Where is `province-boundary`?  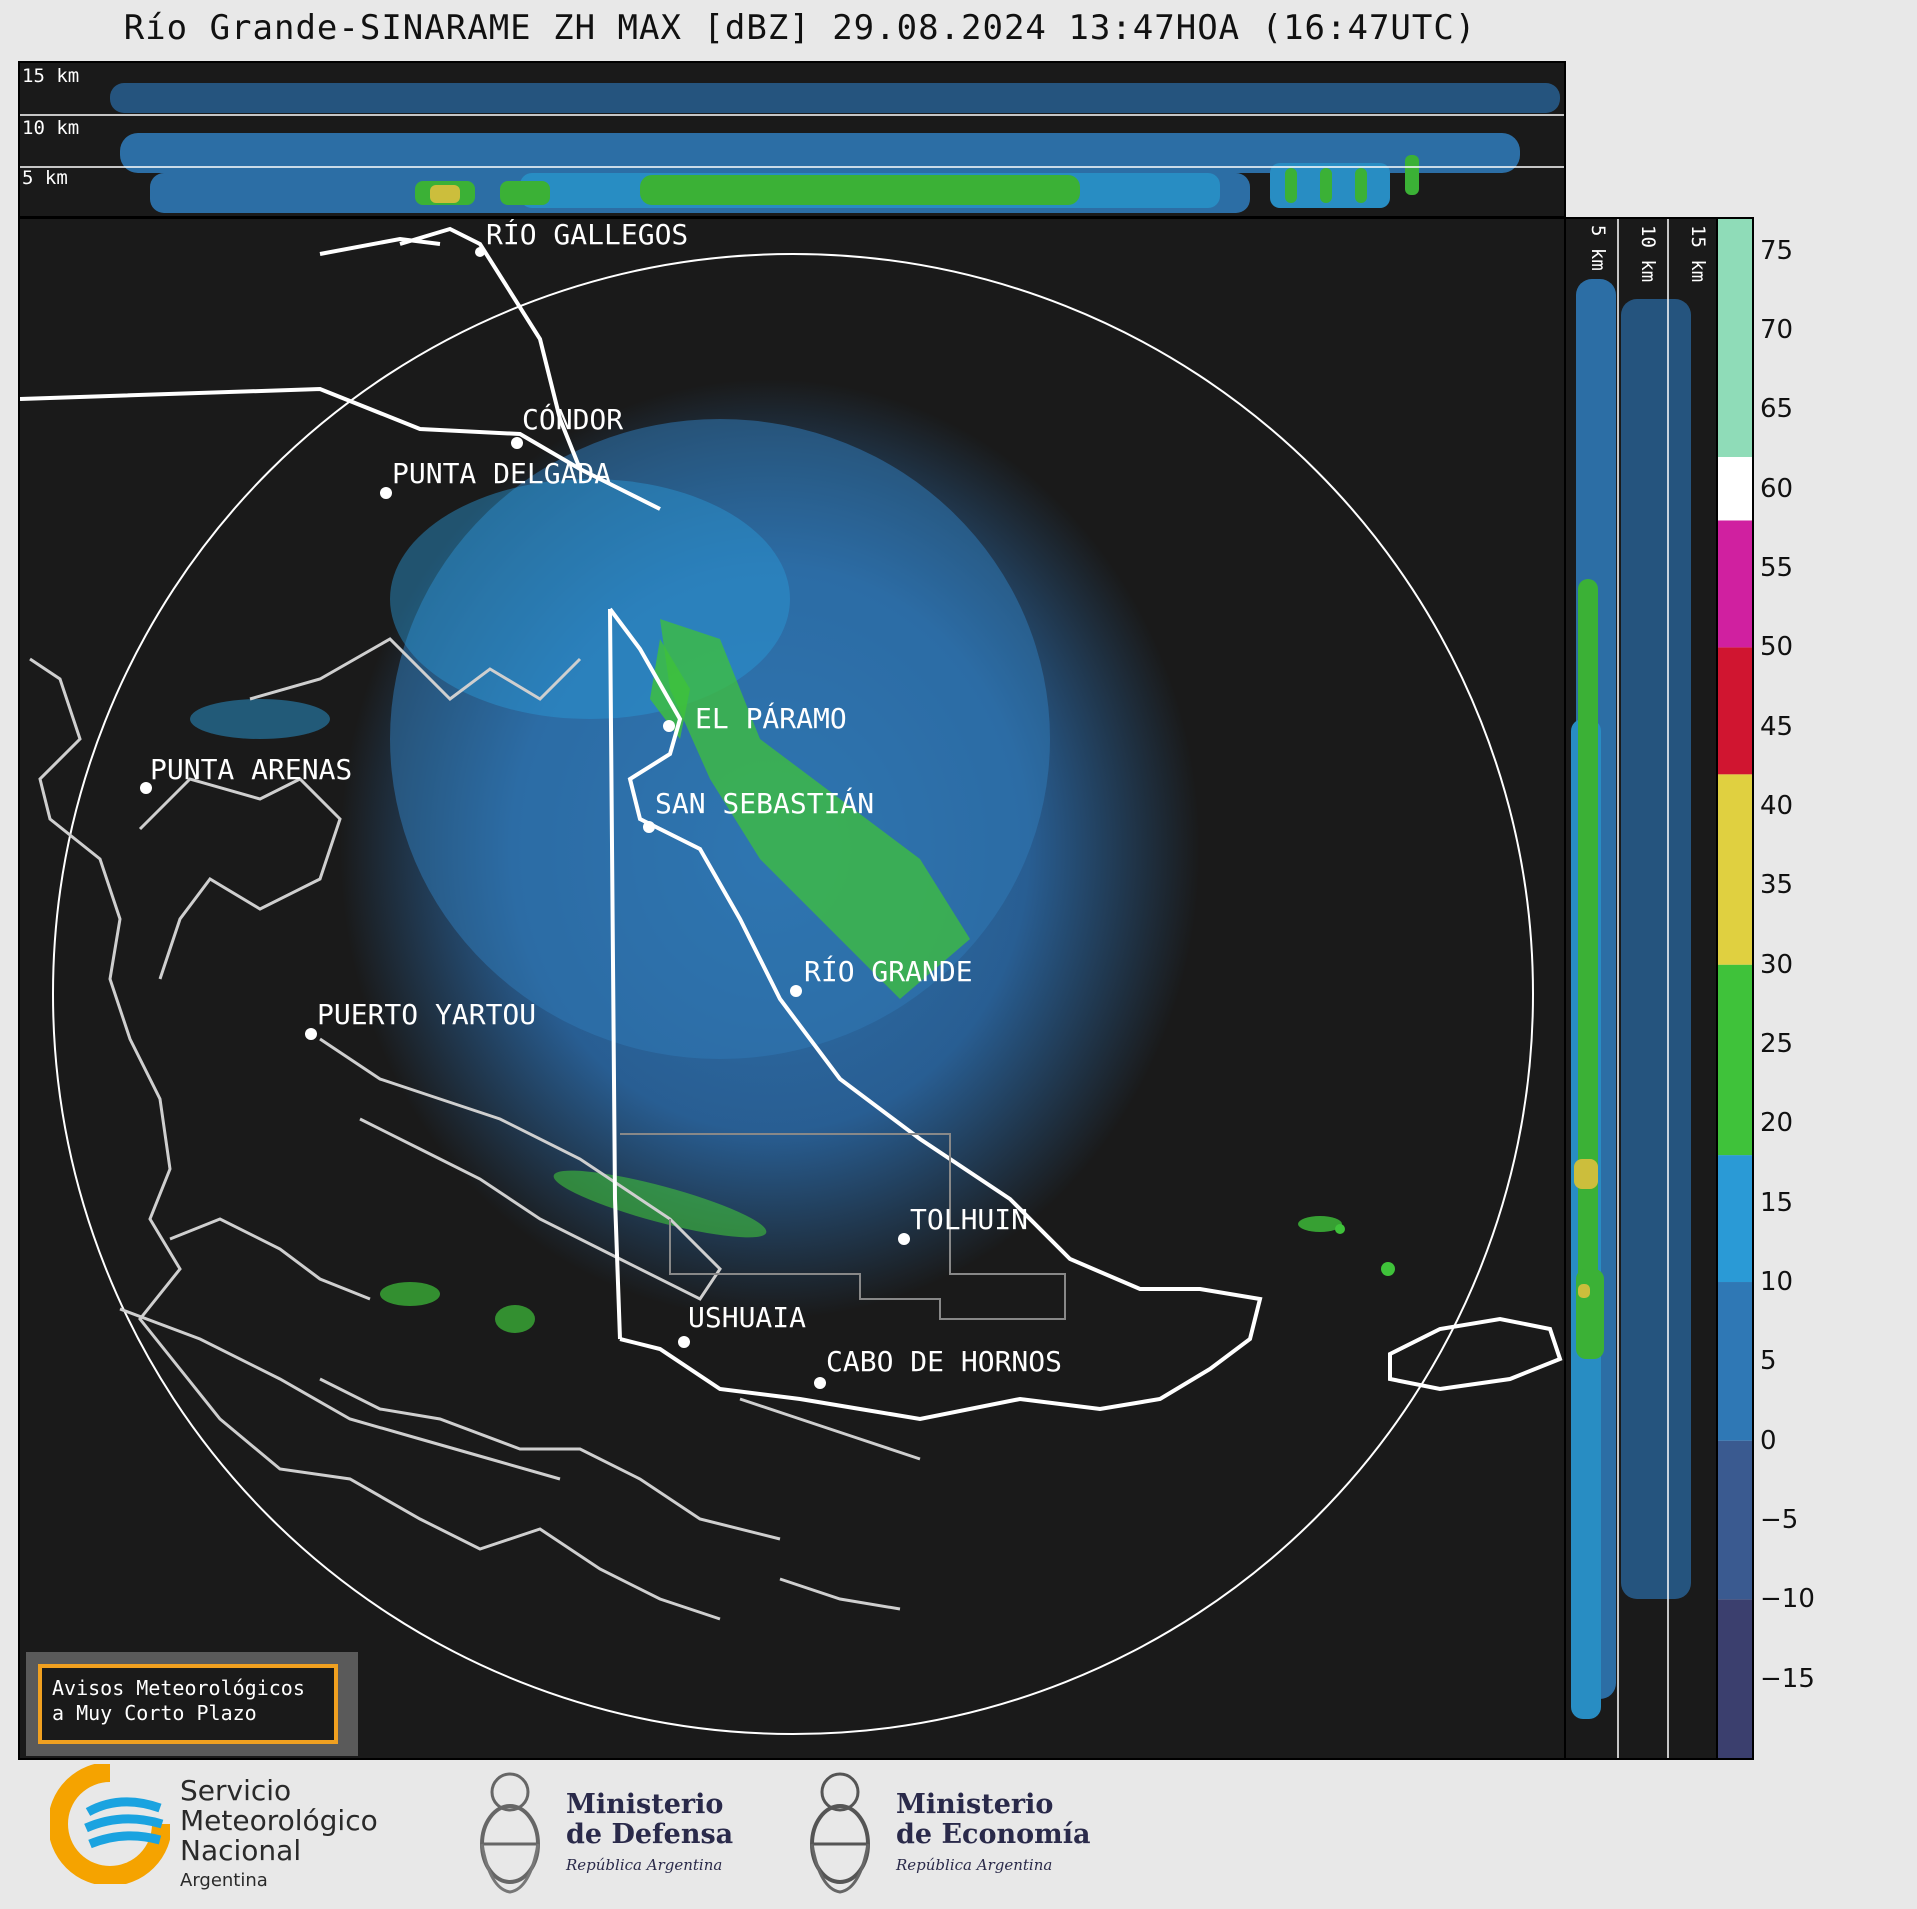 province-boundary is located at coordinates (843, 1226).